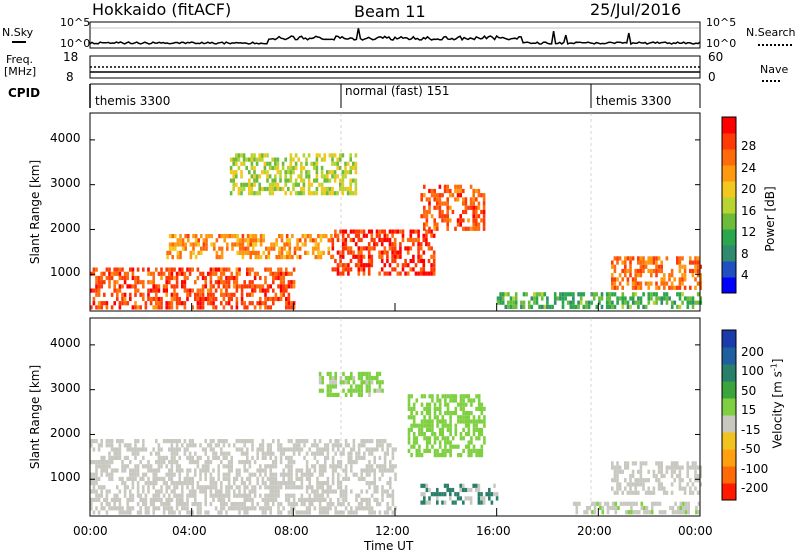 The image size is (800, 554). Describe the element at coordinates (749, 168) in the screenshot. I see `power-cbar-tick-24: 24` at that location.